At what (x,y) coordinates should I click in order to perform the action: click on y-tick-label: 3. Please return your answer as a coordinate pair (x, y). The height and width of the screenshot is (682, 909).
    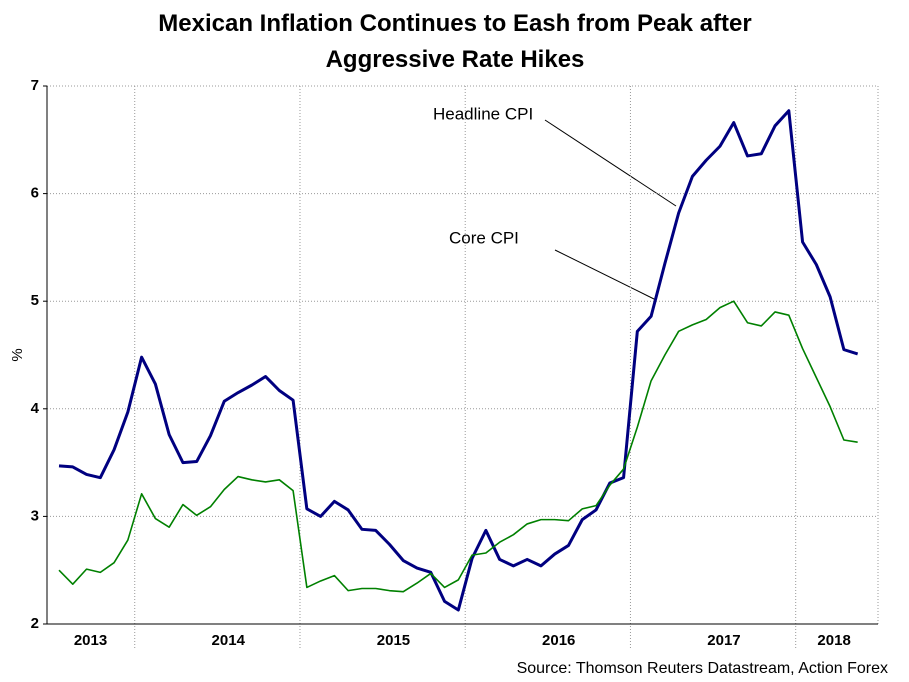
    Looking at the image, I should click on (35, 515).